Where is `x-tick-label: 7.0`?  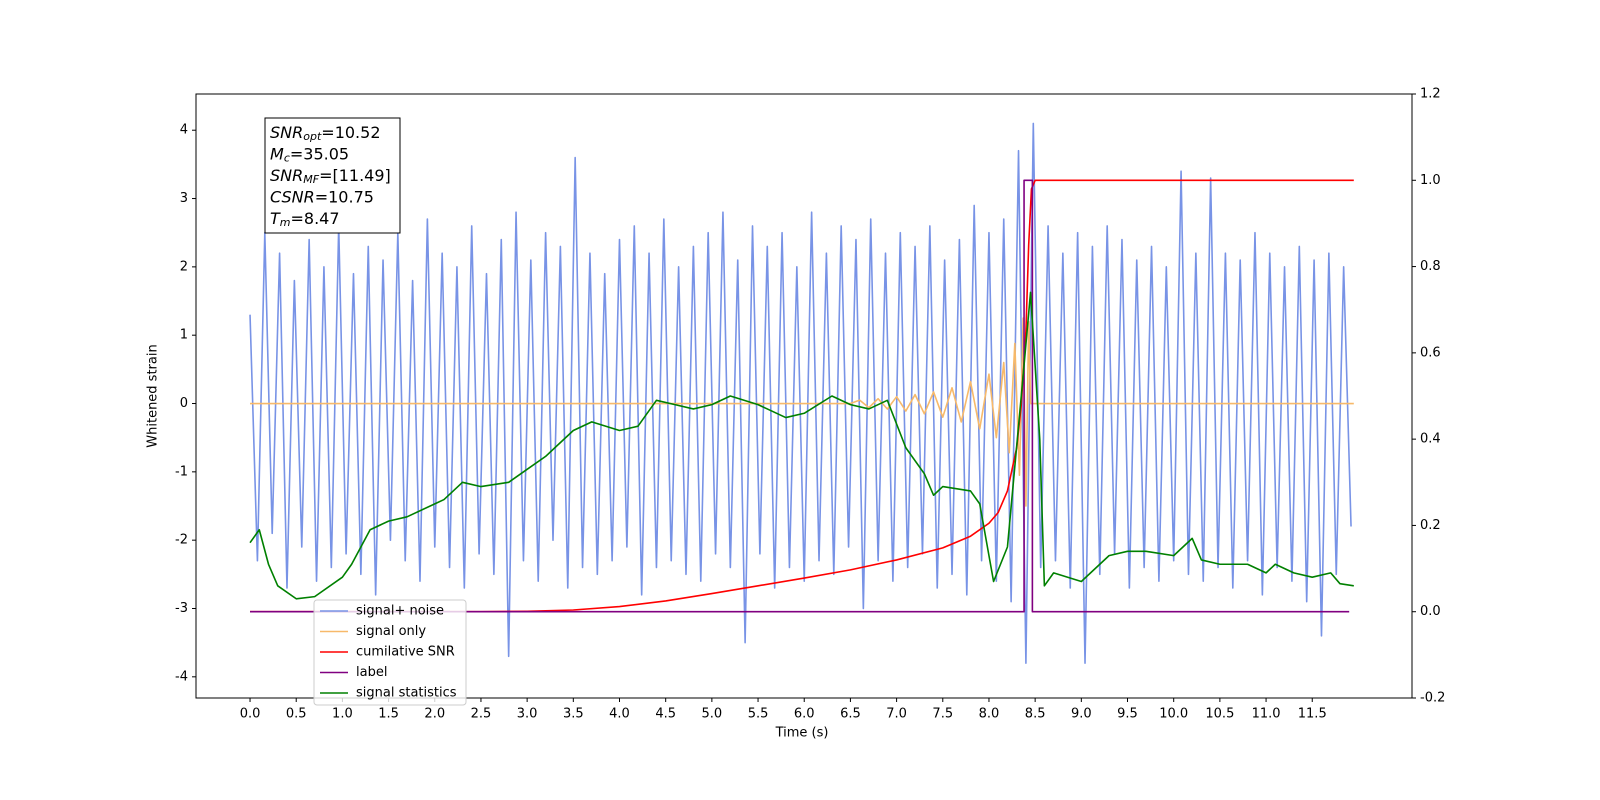
x-tick-label: 7.0 is located at coordinates (896, 714).